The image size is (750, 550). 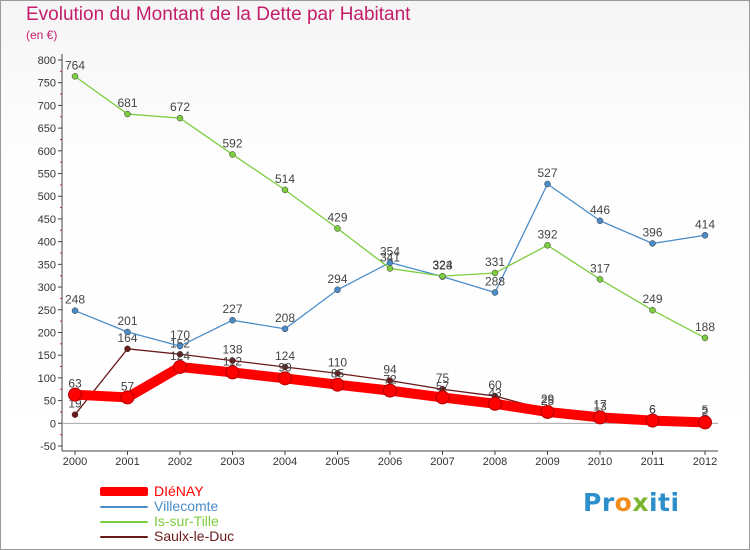 I want to click on data-label-is-sur-tille: 249, so click(x=652, y=299).